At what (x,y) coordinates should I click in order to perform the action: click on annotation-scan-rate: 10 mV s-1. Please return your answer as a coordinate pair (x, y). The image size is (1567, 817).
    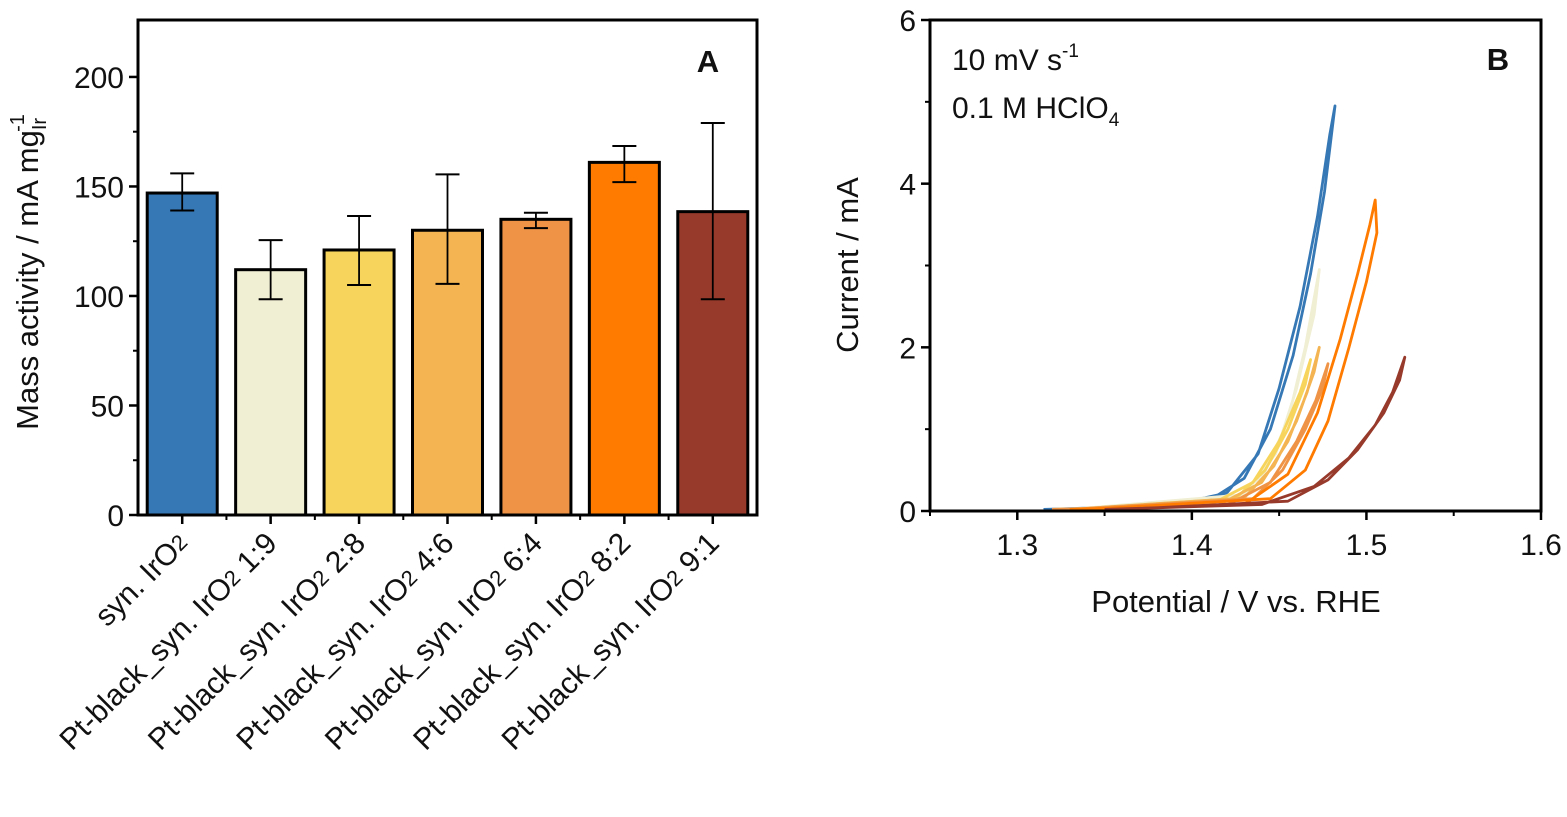
    Looking at the image, I should click on (1015, 59).